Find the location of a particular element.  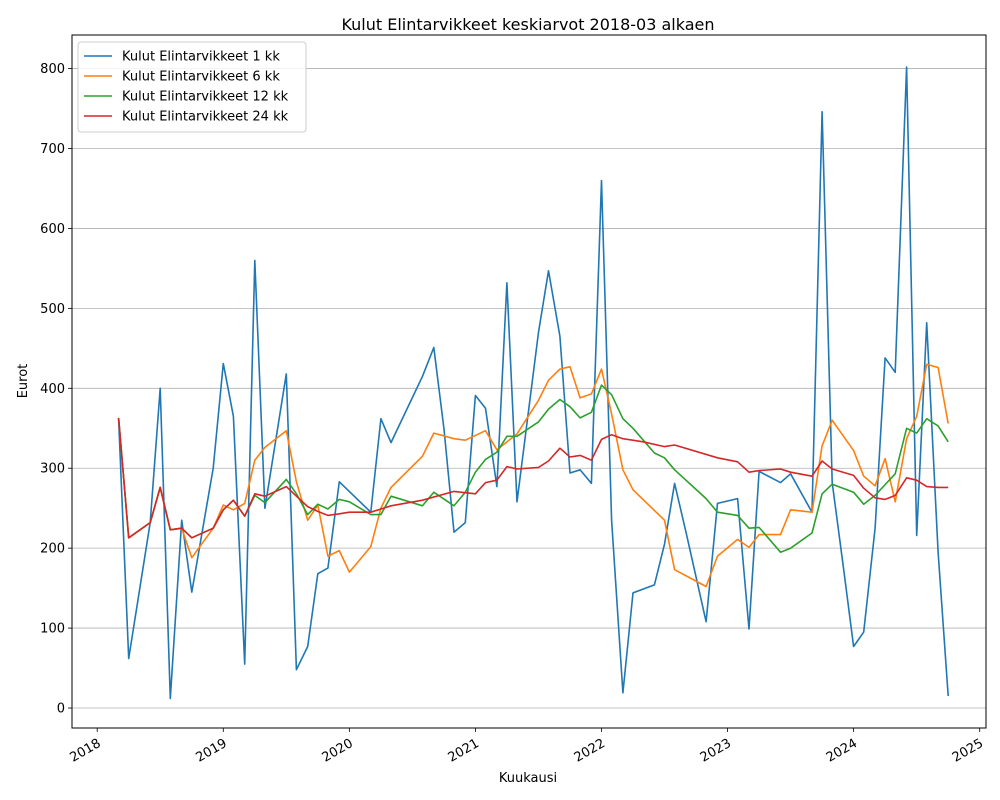

y-tick-label: 600 is located at coordinates (52, 229).